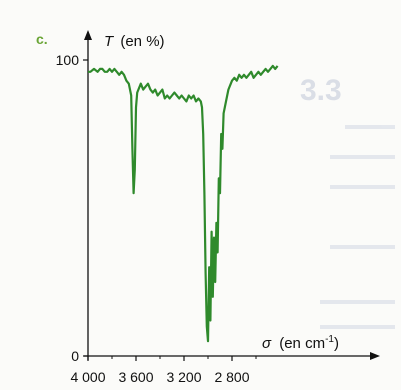 This screenshot has width=401, height=390. Describe the element at coordinates (75, 356) in the screenshot. I see `y-tick-label: 0` at that location.